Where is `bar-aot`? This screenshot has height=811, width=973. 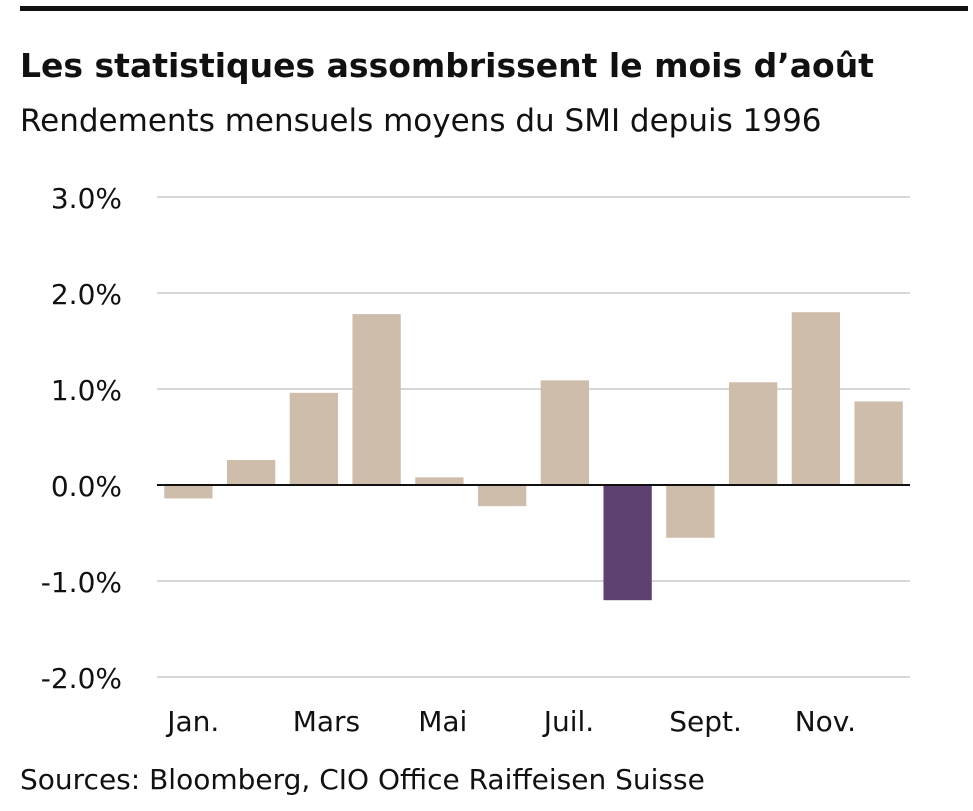
bar-aot is located at coordinates (627, 543).